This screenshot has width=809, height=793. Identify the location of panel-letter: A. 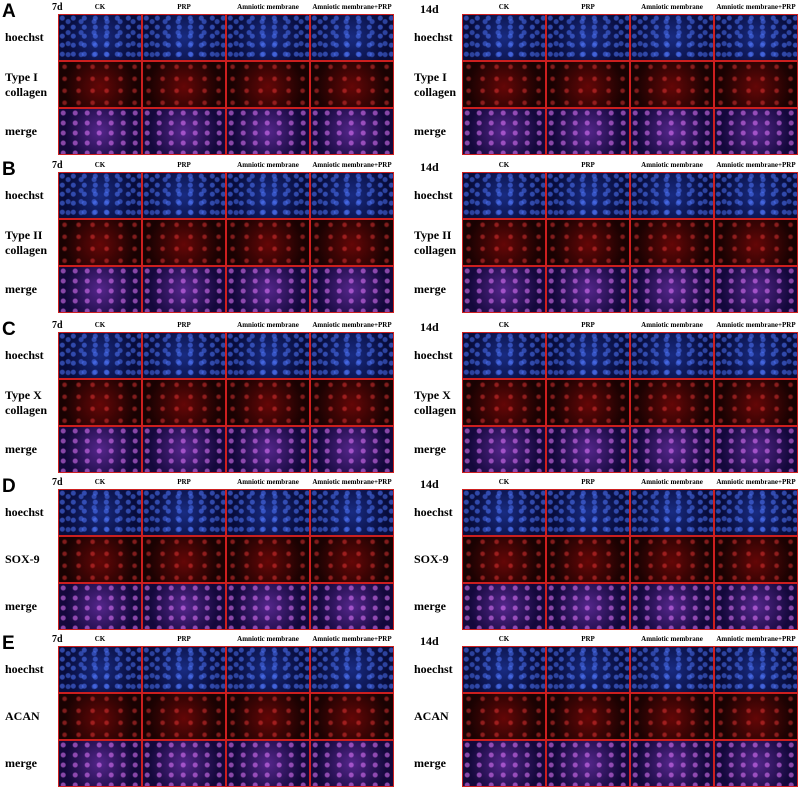
(9, 11).